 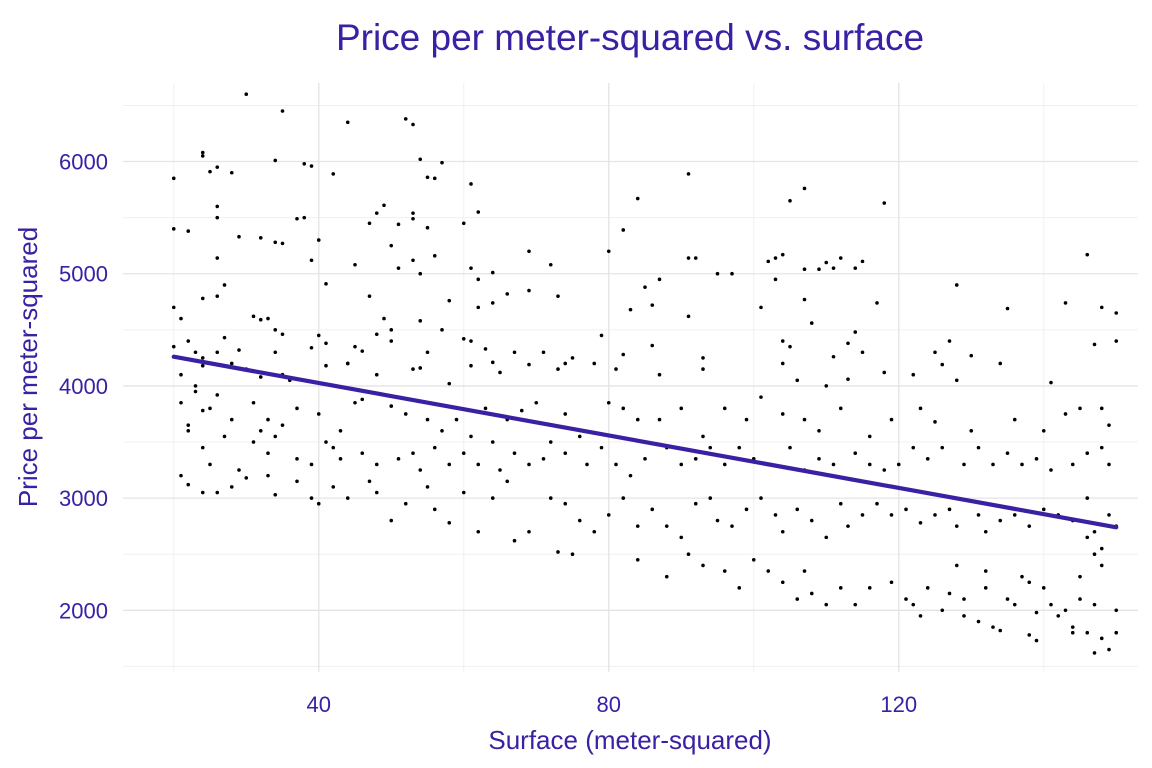 I want to click on y-tick-label: 2000, so click(x=83, y=610).